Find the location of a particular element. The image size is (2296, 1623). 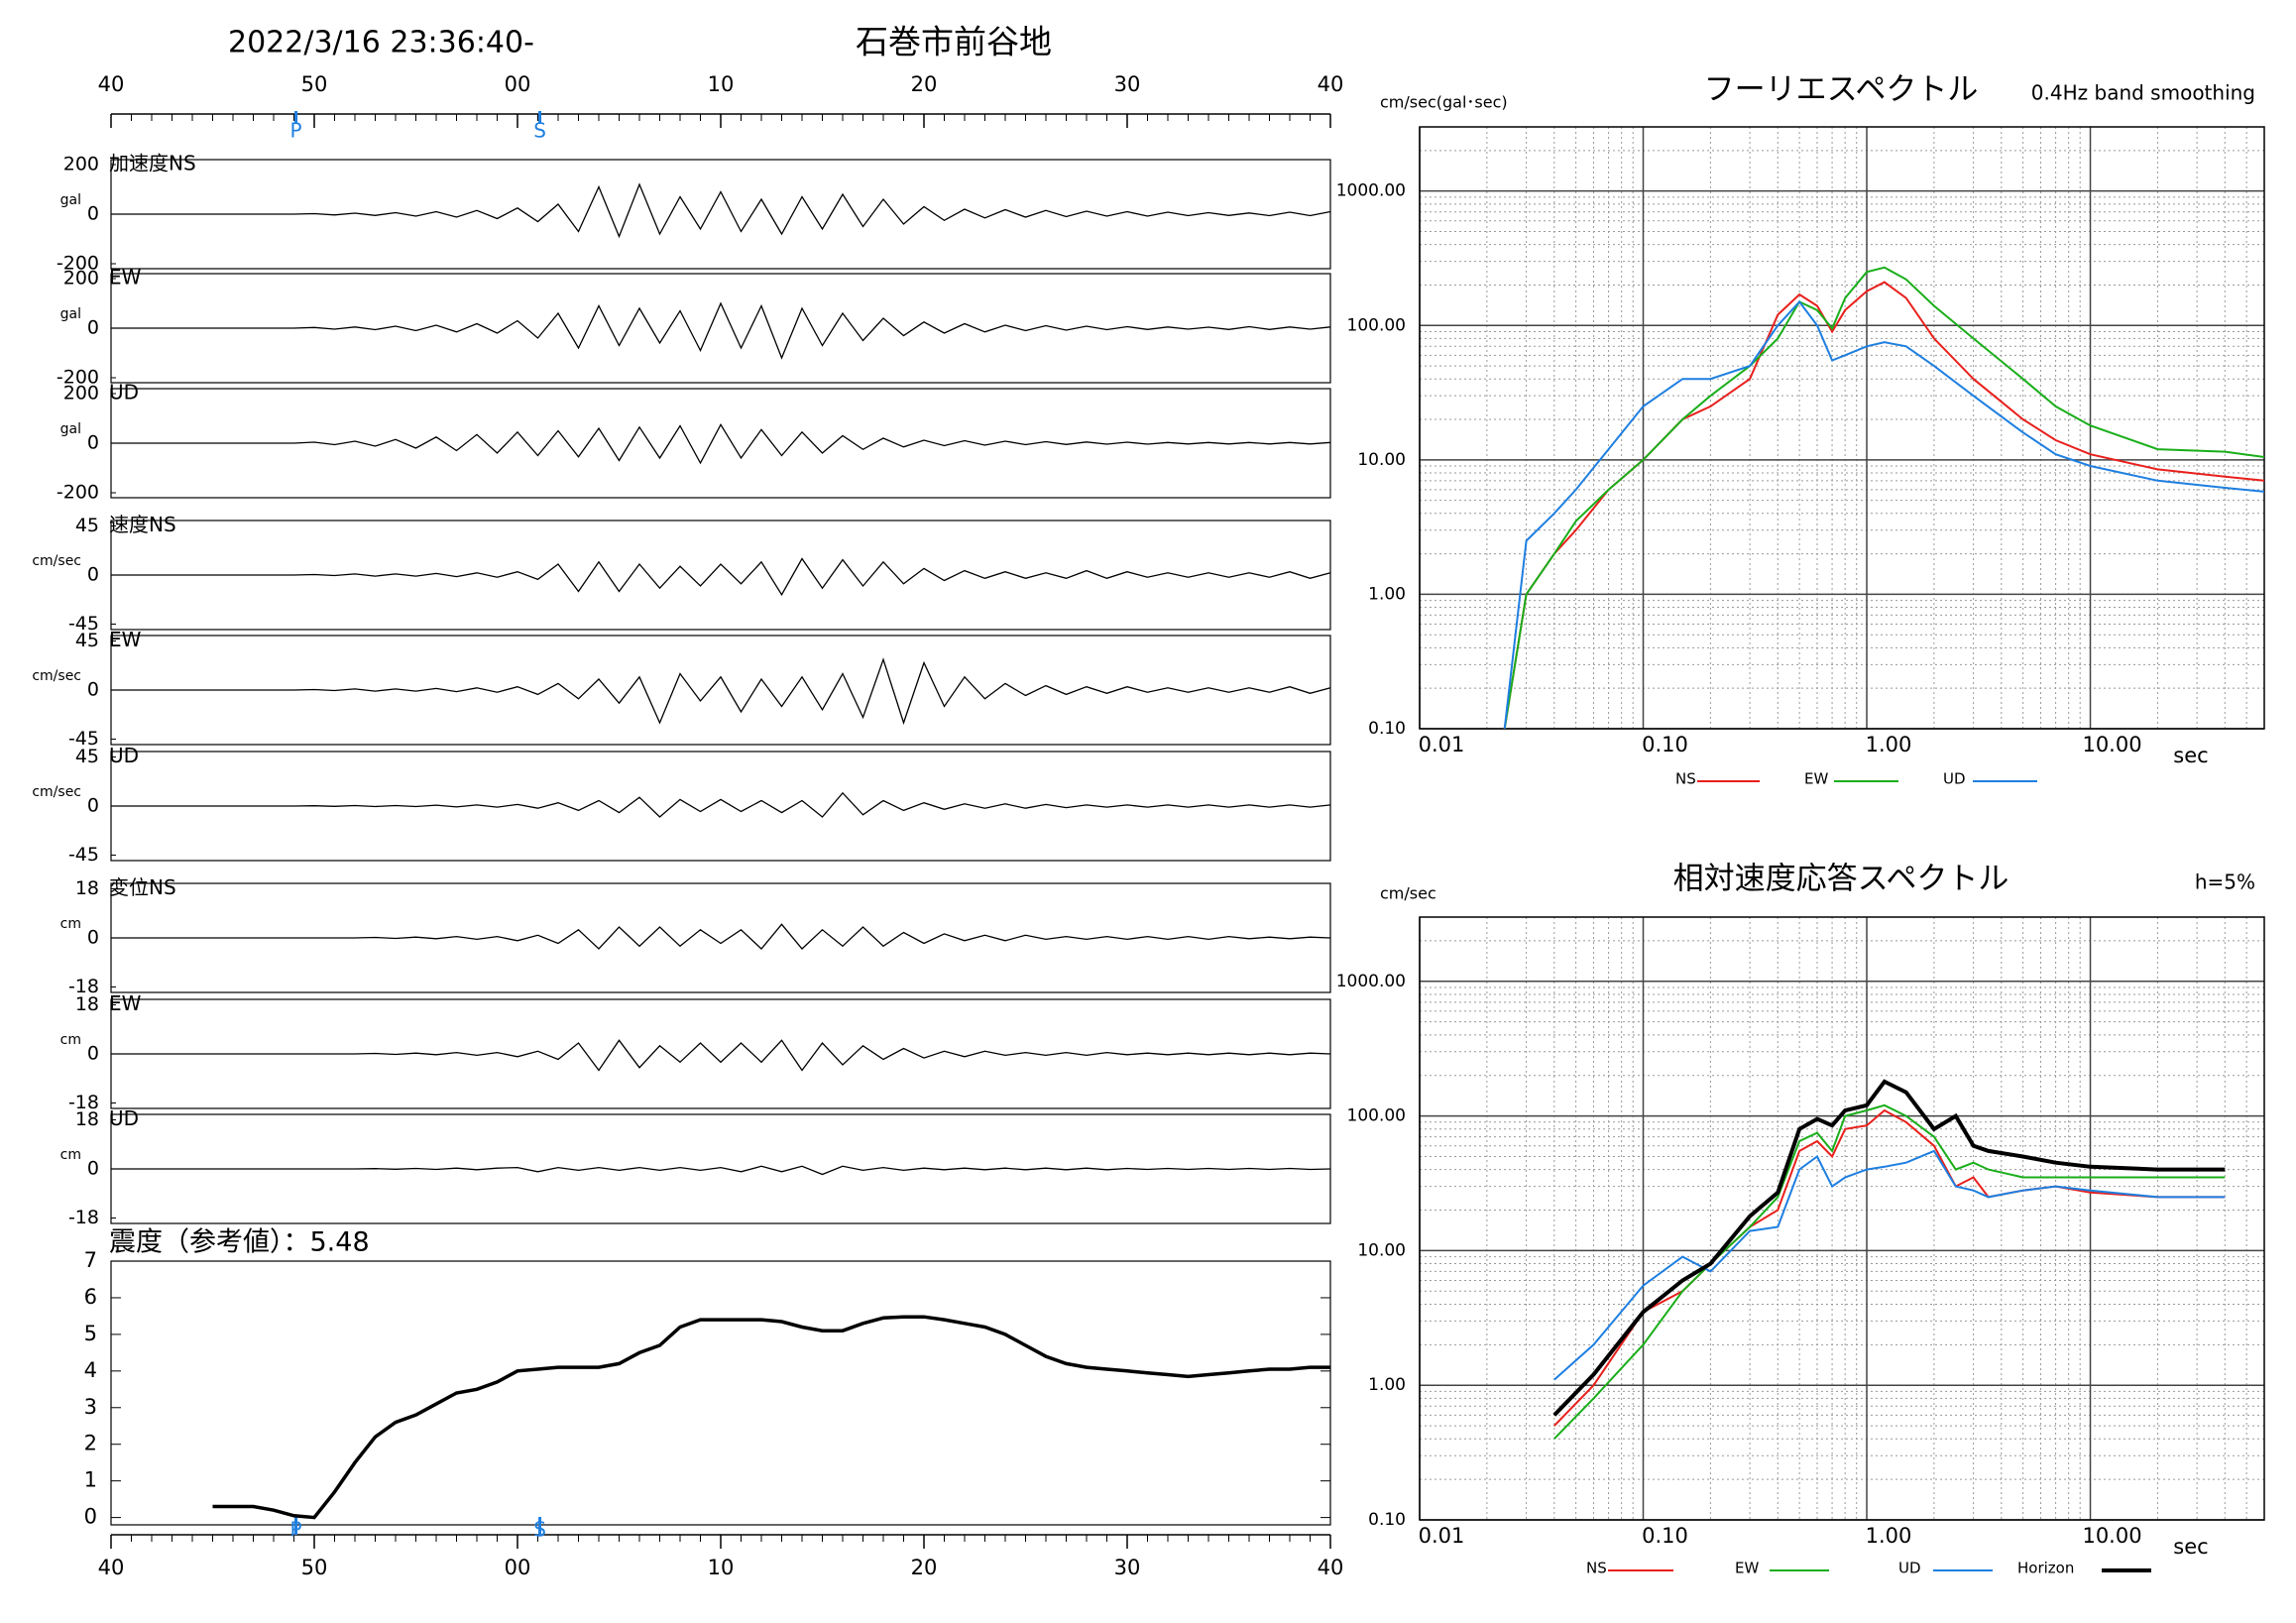

intensity-line is located at coordinates (771, 1417).